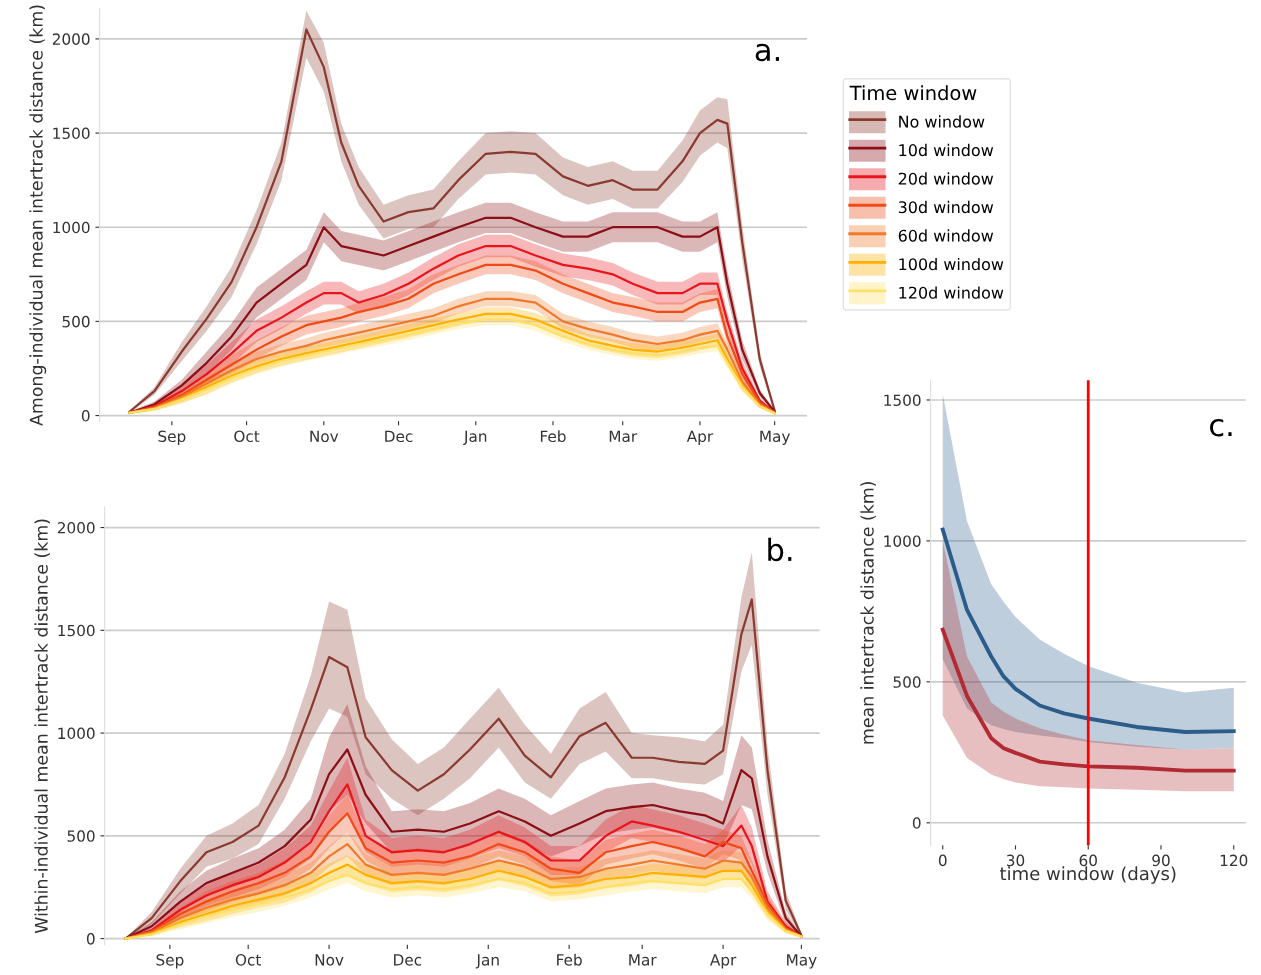 The image size is (1261, 975). I want to click on legend-label: 100d window, so click(951, 264).